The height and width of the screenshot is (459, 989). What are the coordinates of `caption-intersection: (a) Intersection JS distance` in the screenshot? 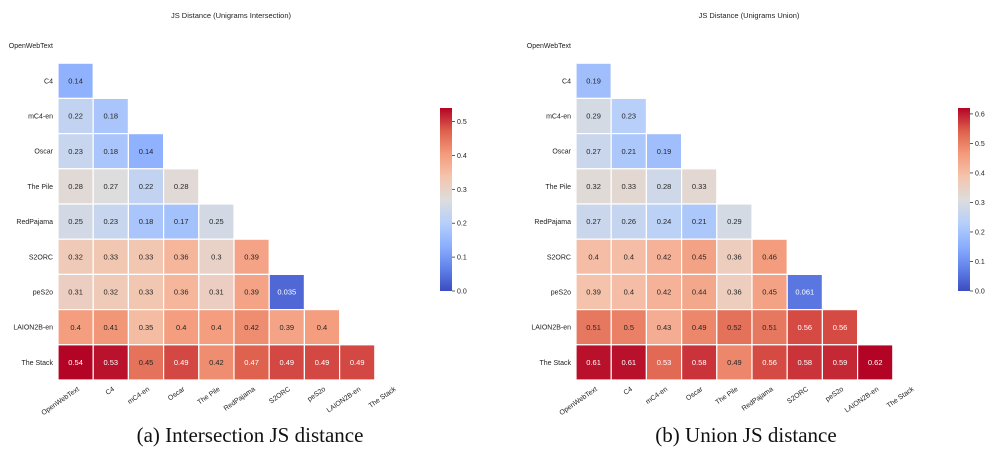 It's located at (250, 435).